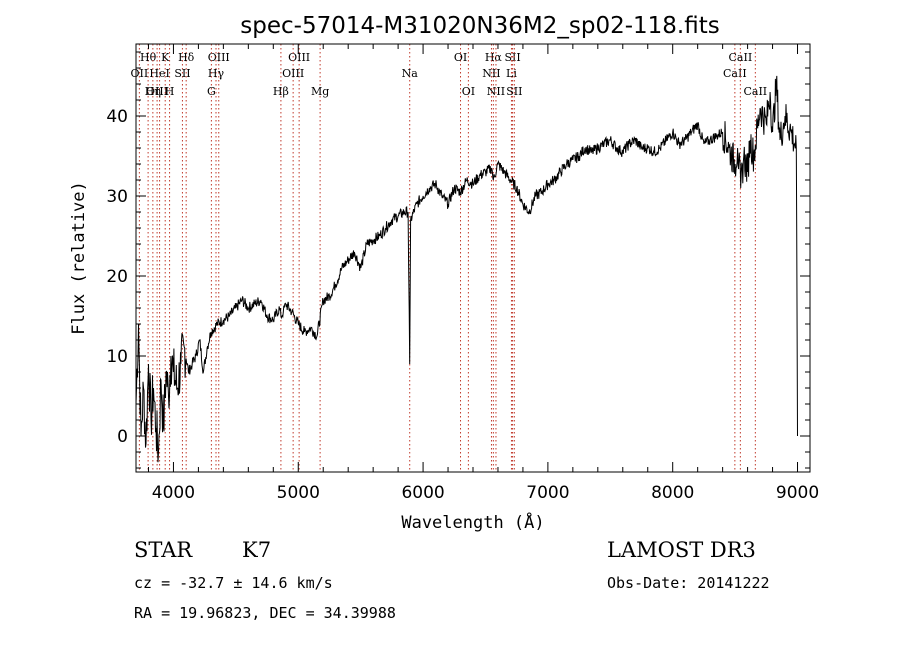 The height and width of the screenshot is (649, 900). I want to click on marker-label-12: OIII, so click(299, 57).